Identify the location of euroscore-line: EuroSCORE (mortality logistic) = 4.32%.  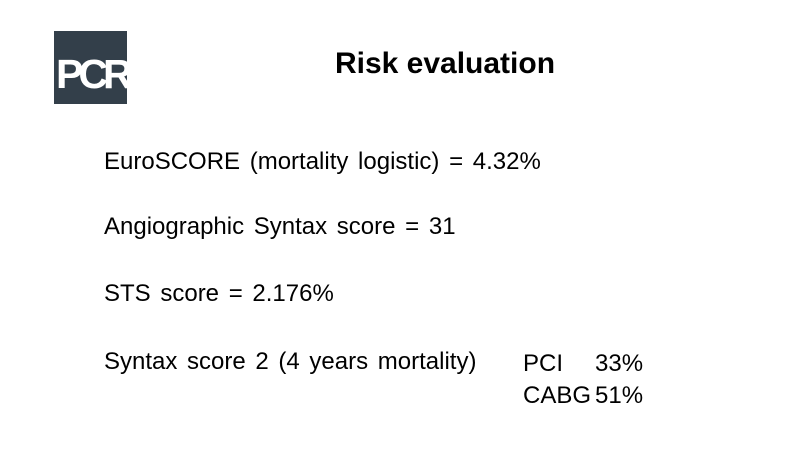
(322, 161).